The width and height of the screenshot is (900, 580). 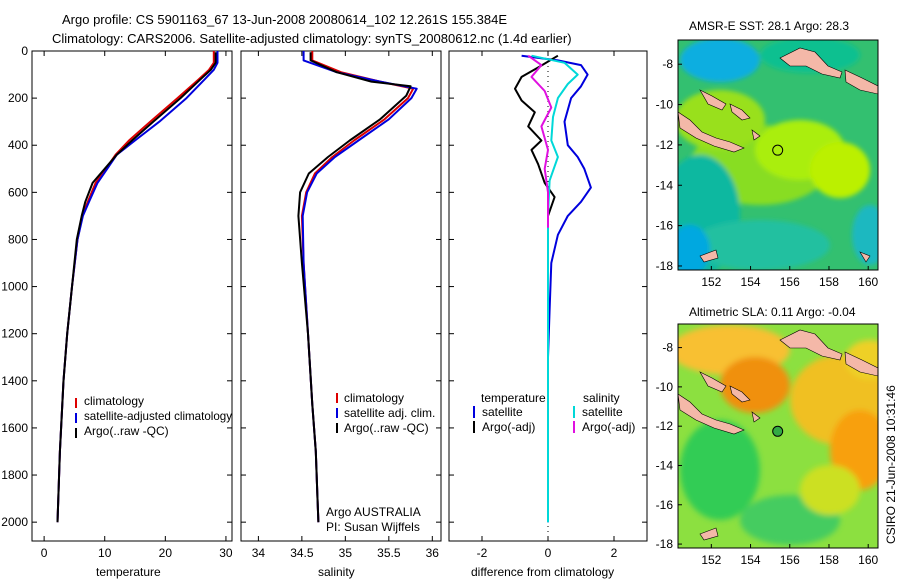 I want to click on sla-lon-axis: 152 154 156 158 160, so click(x=790, y=555).